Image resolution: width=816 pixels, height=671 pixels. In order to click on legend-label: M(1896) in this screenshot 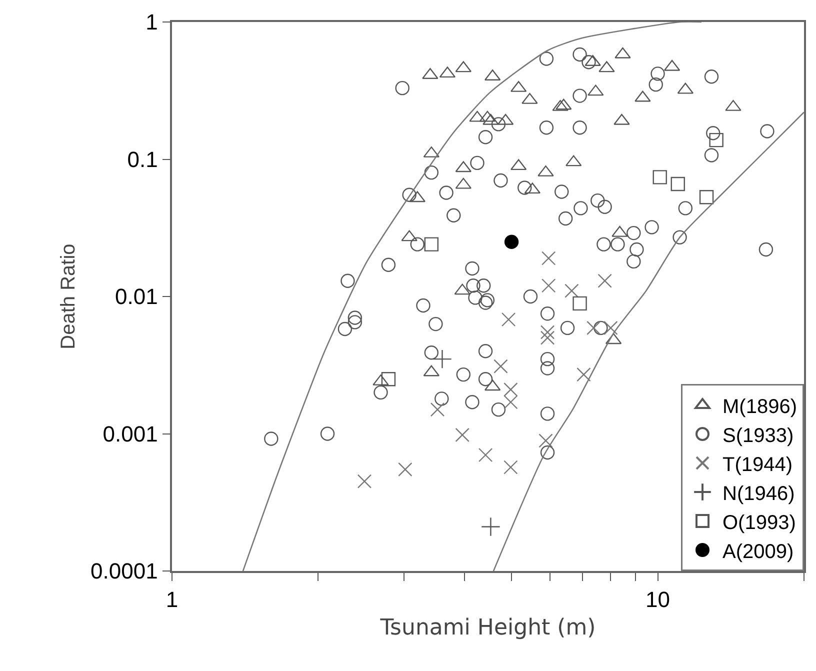, I will do `click(759, 407)`.